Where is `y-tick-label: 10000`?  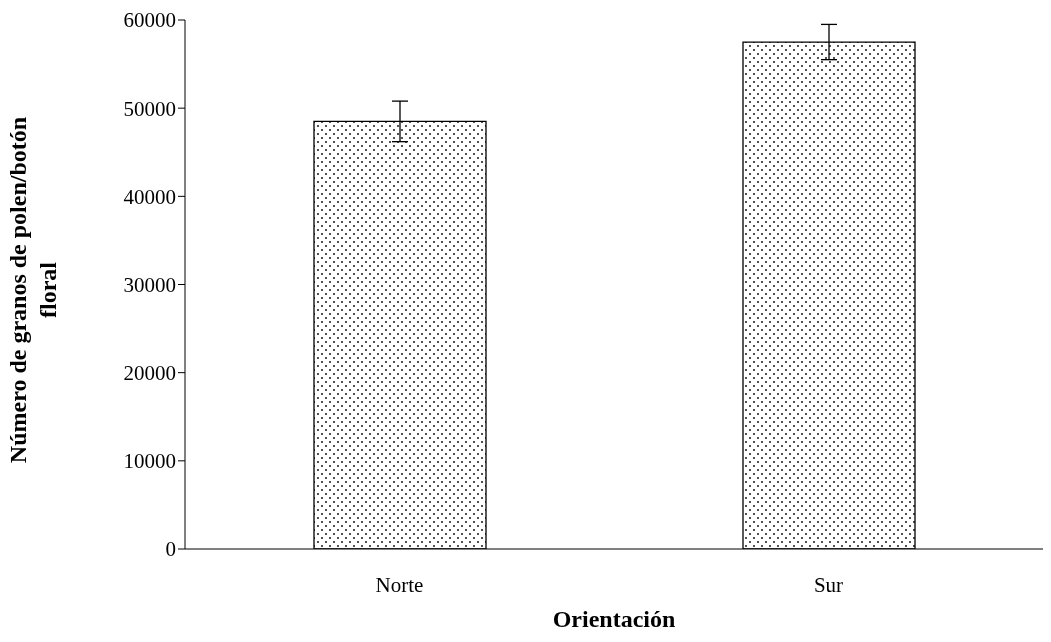
y-tick-label: 10000 is located at coordinates (149, 461).